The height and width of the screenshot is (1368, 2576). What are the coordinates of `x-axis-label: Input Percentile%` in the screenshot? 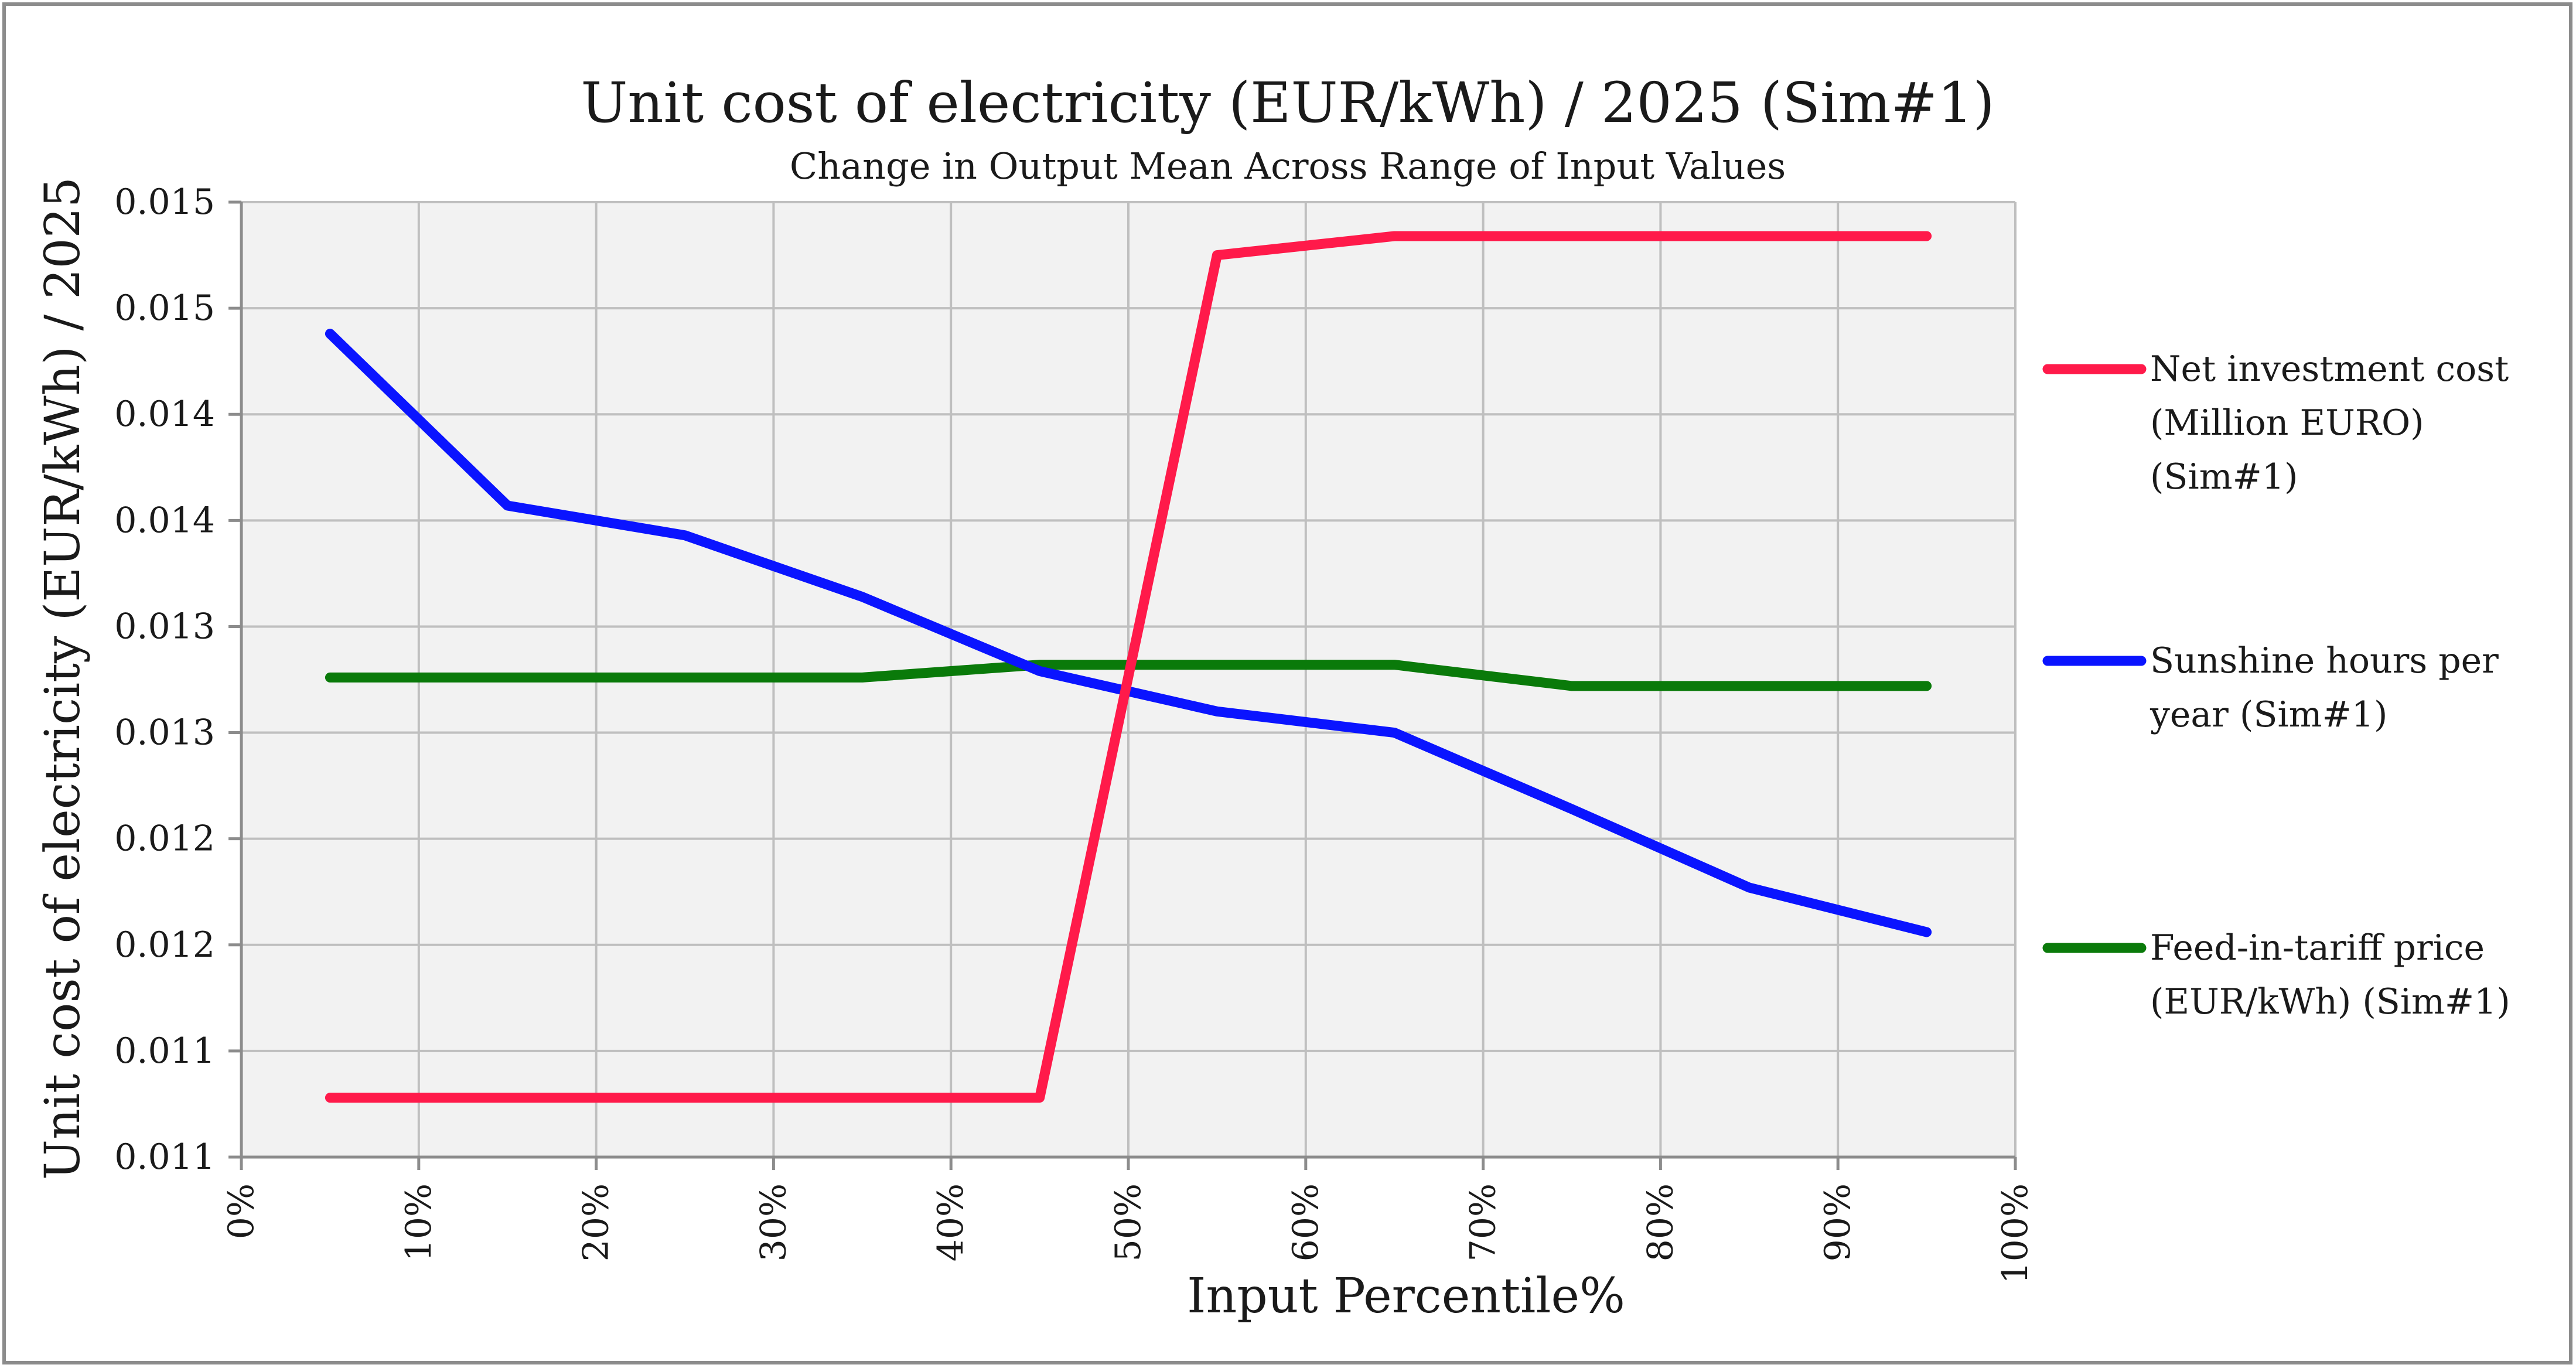 It's located at (1406, 1296).